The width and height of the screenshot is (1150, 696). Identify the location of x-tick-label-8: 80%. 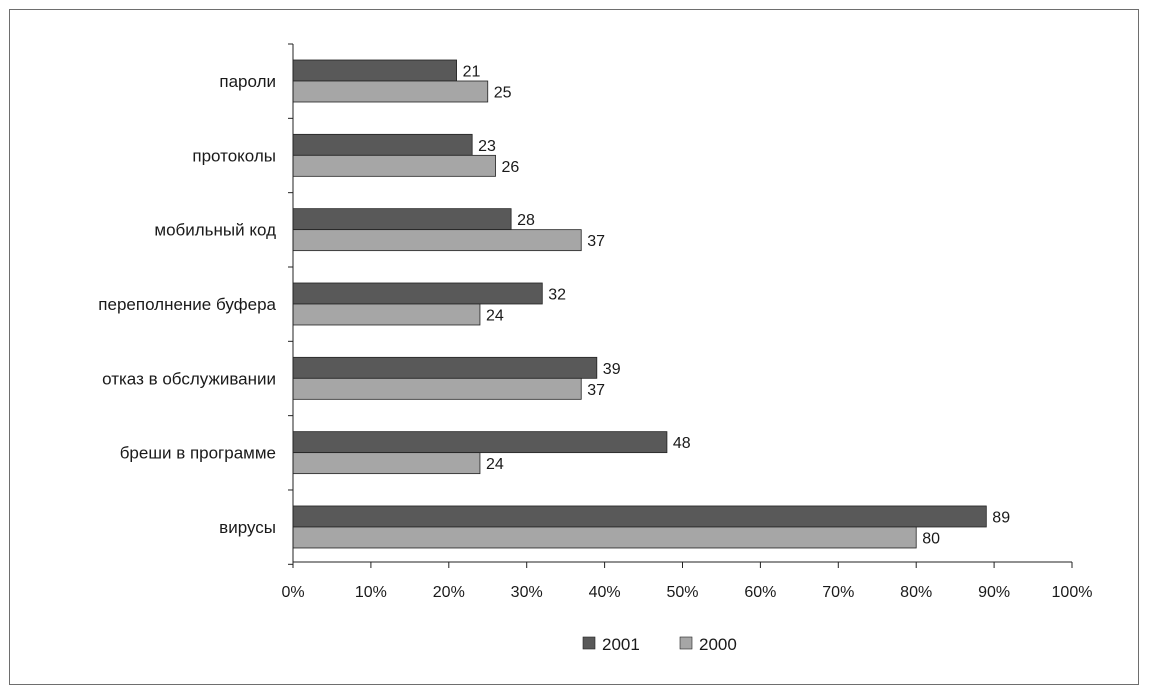
(916, 592).